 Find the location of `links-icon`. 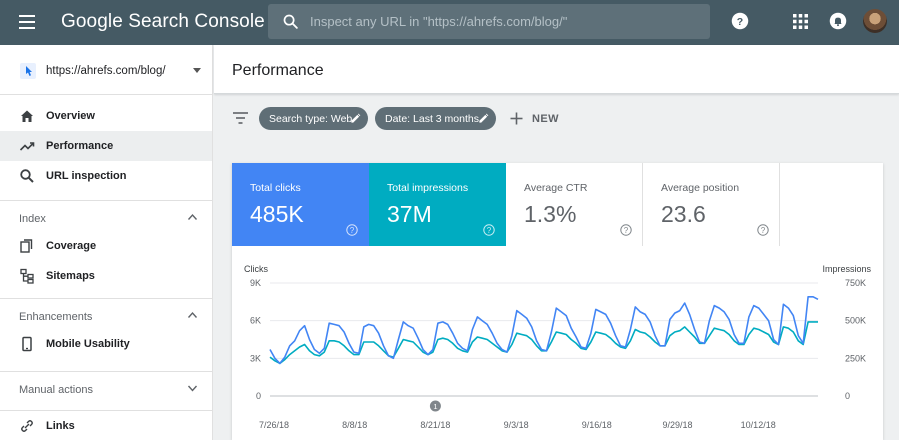

links-icon is located at coordinates (27, 426).